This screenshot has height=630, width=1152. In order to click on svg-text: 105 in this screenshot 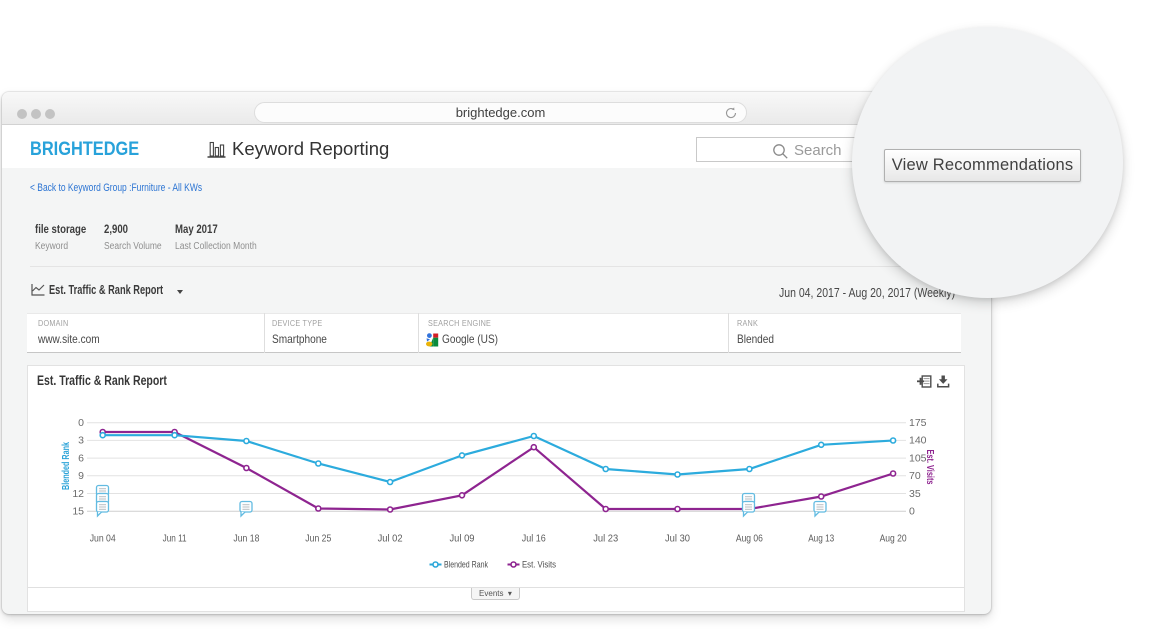, I will do `click(918, 458)`.